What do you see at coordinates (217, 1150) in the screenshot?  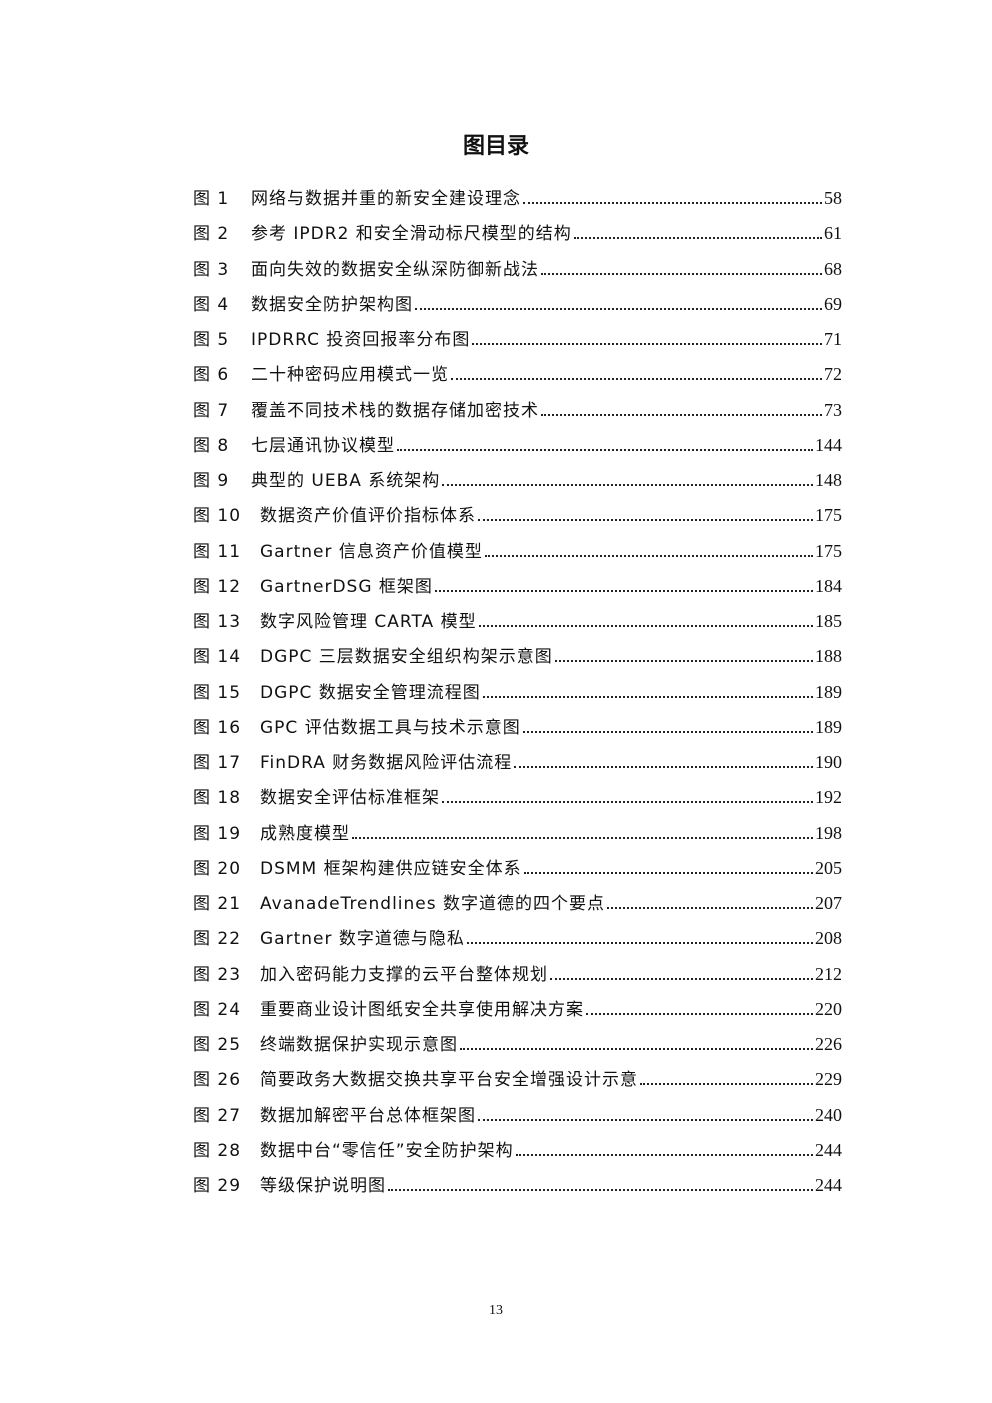 I see `figure-label: 图 28` at bounding box center [217, 1150].